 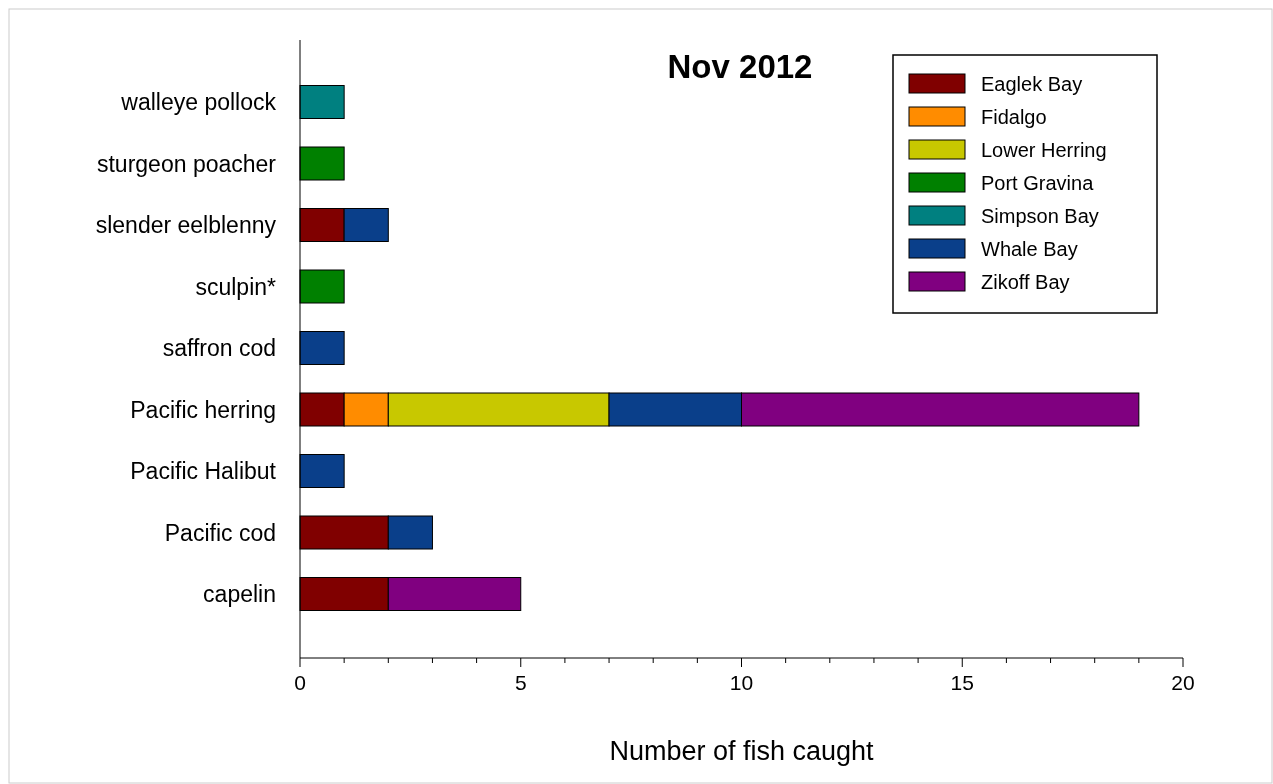 I want to click on y-tick-label: sturgeon poacher, so click(x=186, y=163).